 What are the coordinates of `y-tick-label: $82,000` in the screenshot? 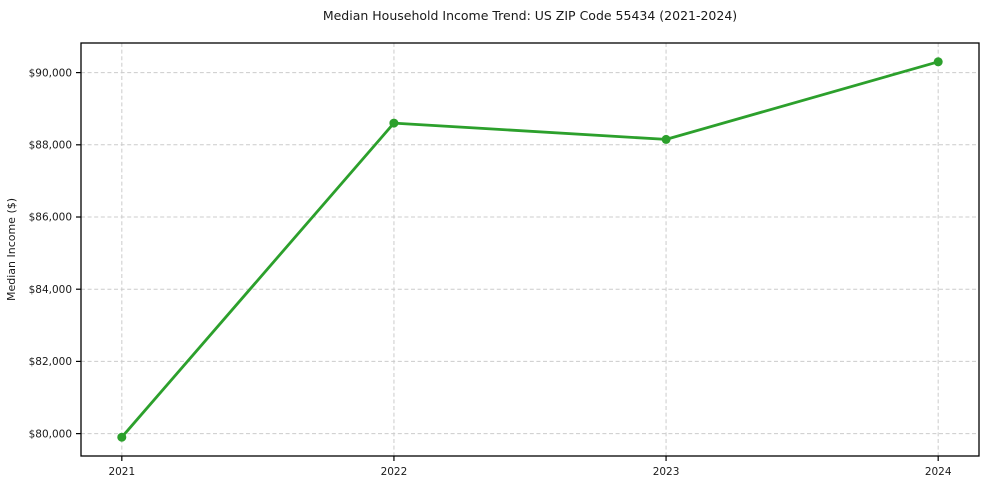 It's located at (50, 362).